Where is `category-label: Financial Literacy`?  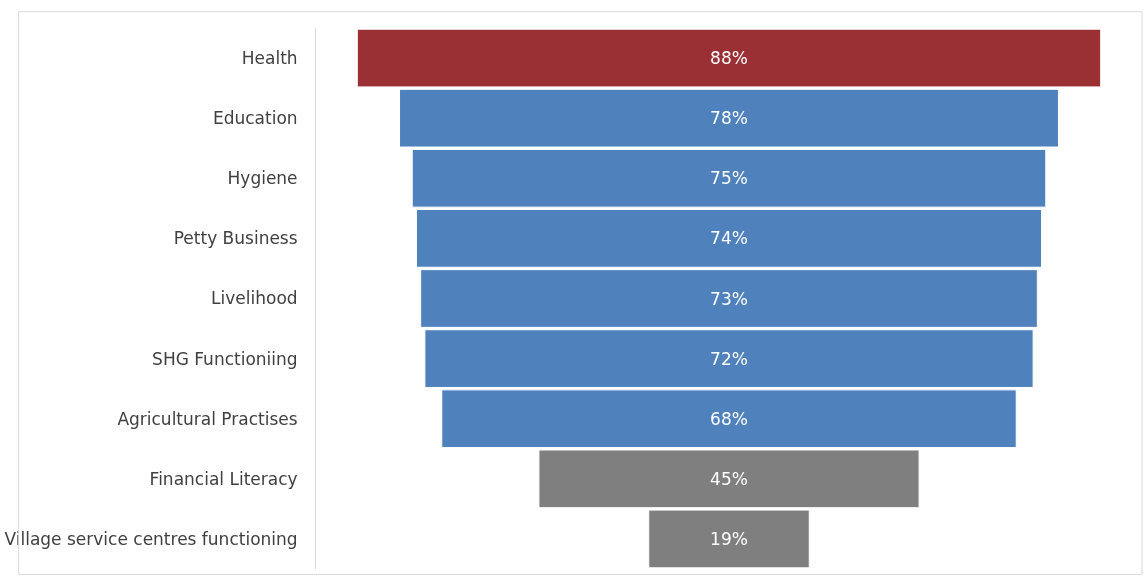 category-label: Financial Literacy is located at coordinates (223, 478).